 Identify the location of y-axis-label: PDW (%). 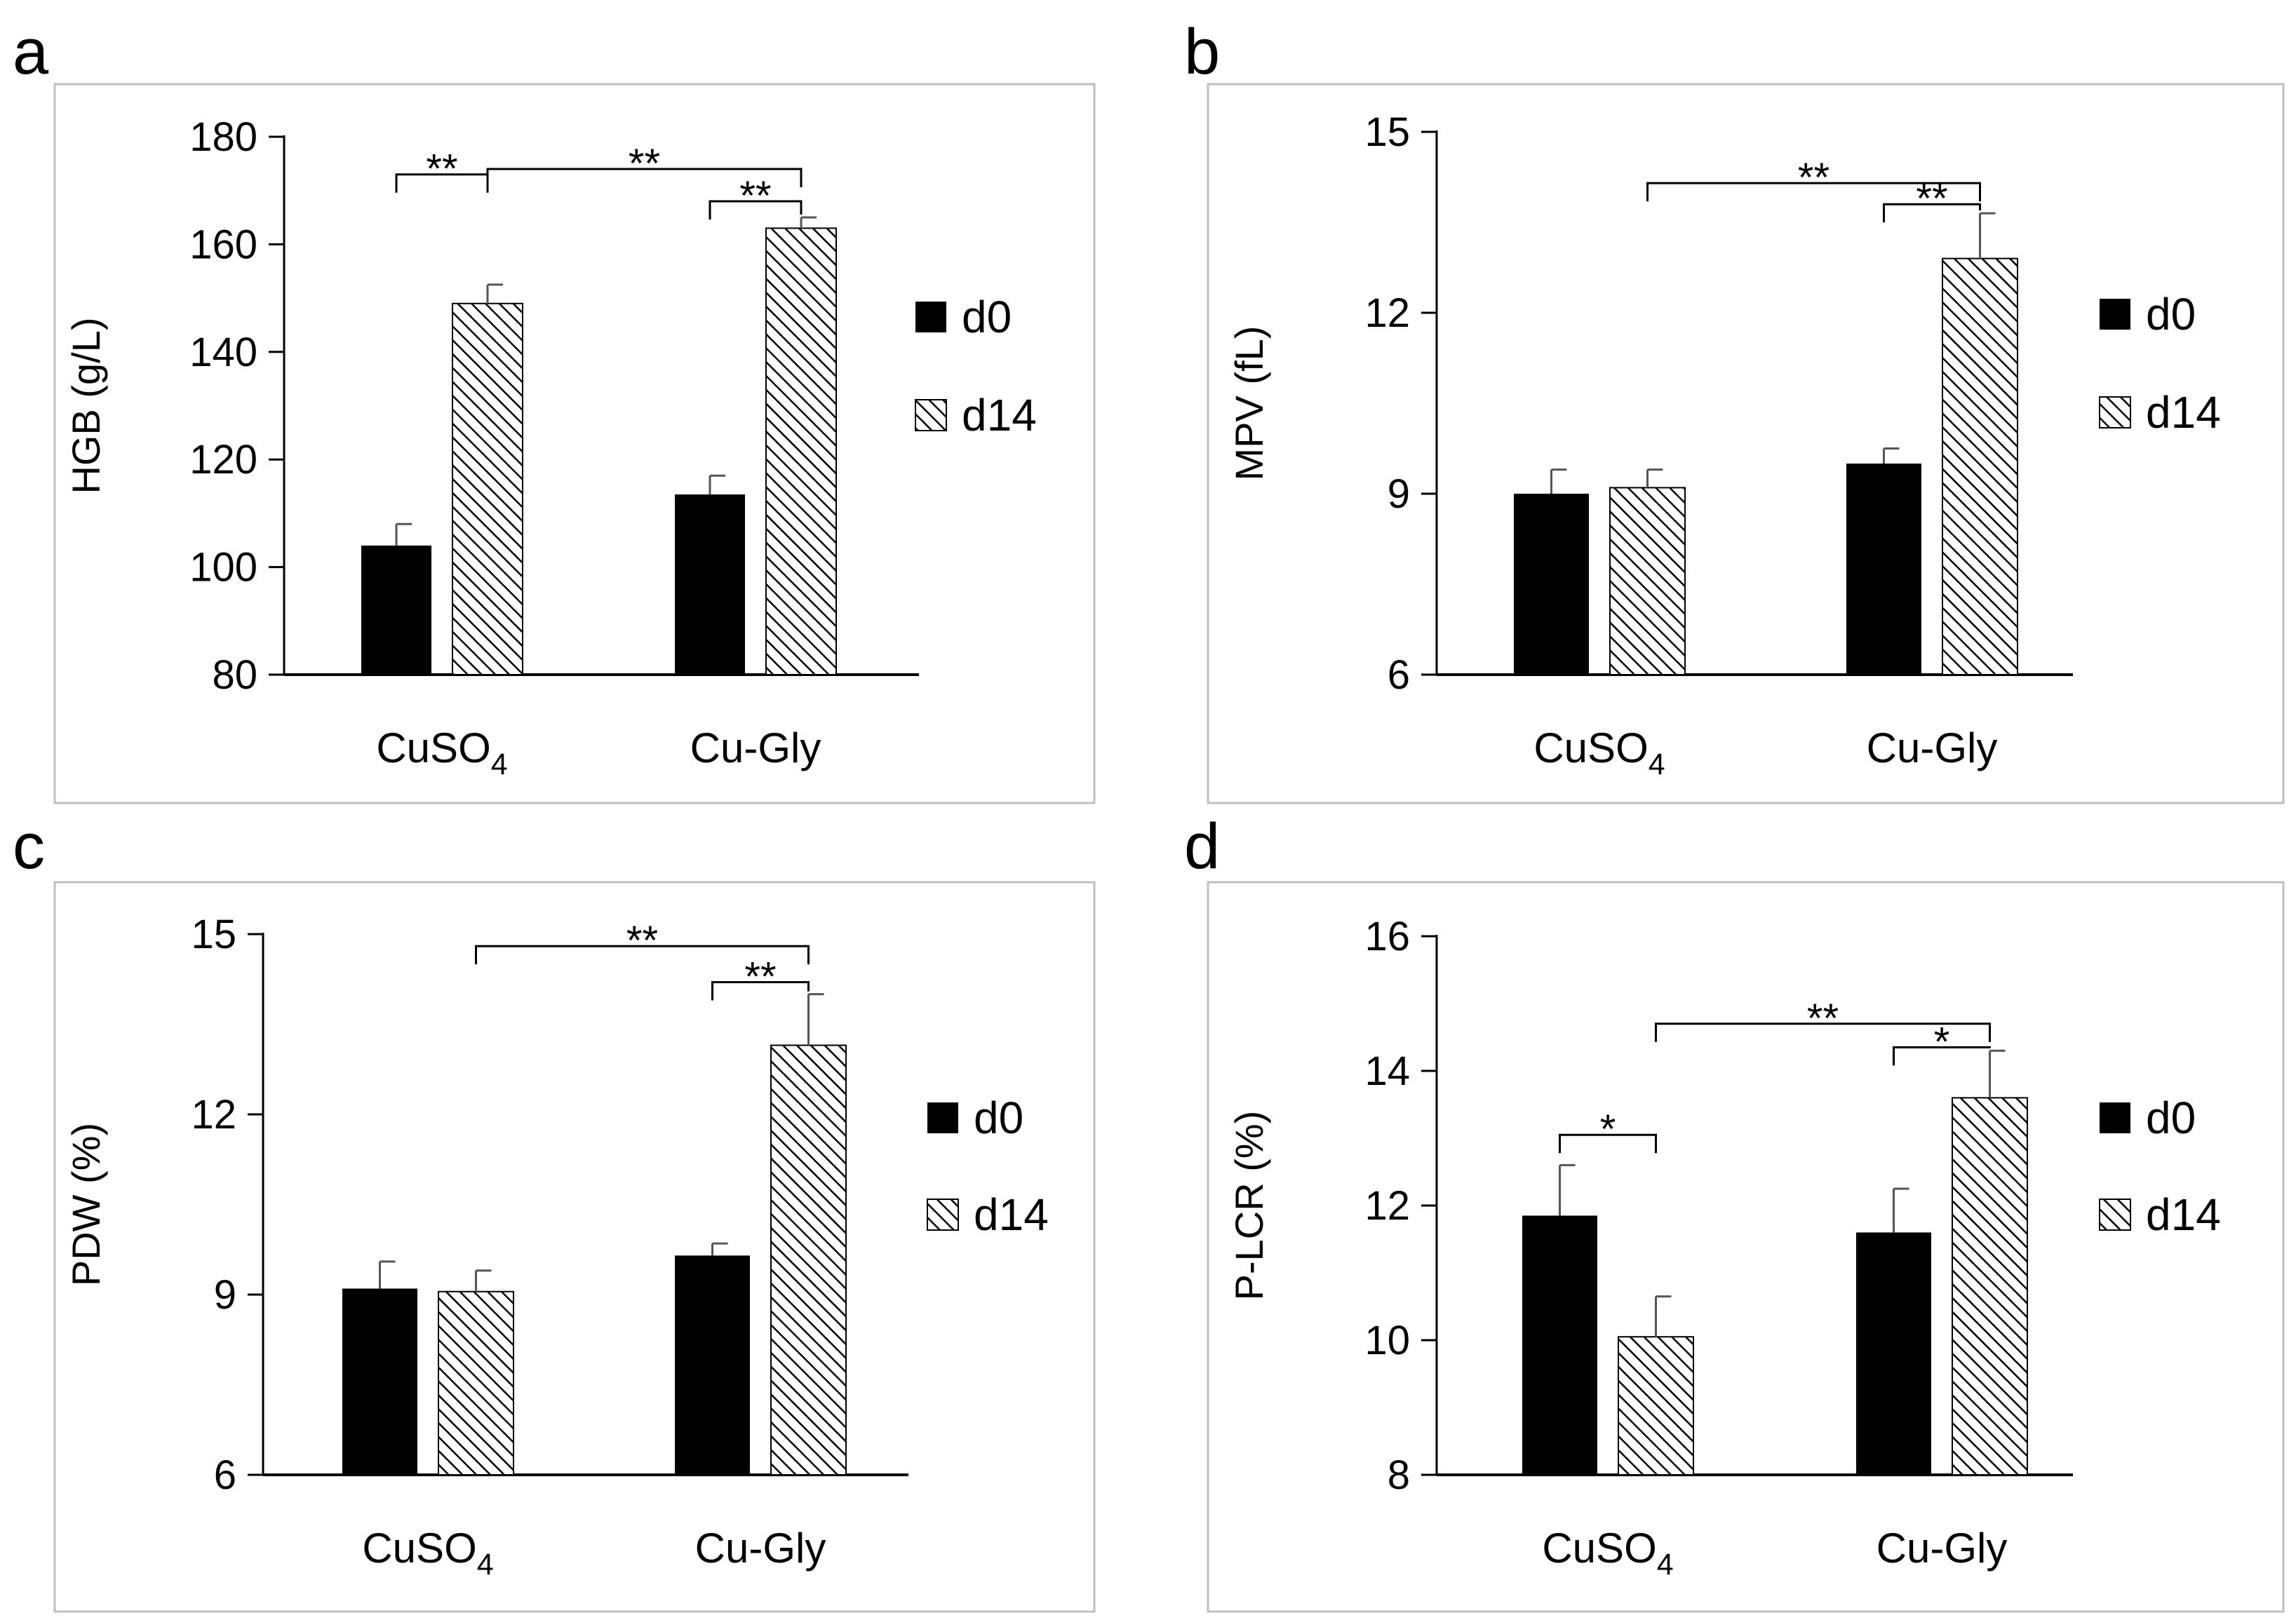
(86, 1204).